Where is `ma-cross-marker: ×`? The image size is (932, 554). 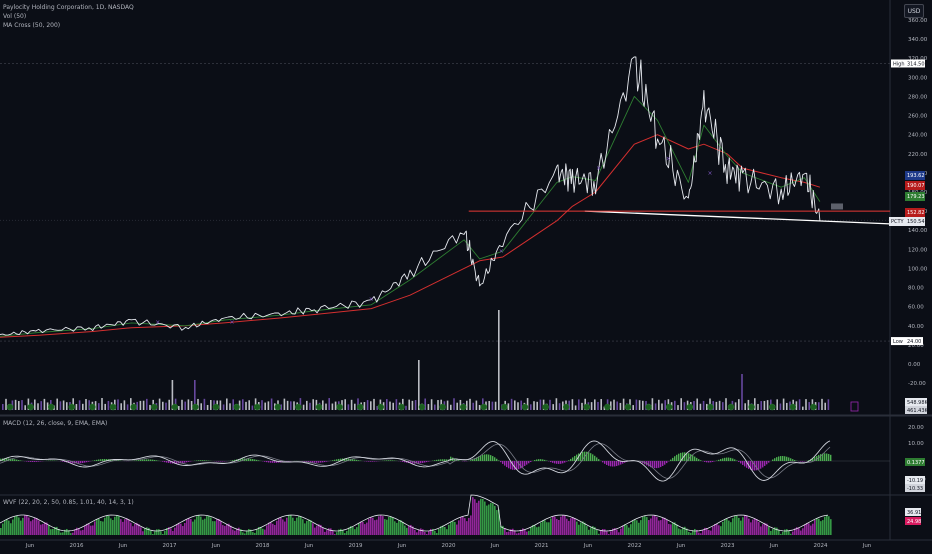
ma-cross-marker: × is located at coordinates (501, 251).